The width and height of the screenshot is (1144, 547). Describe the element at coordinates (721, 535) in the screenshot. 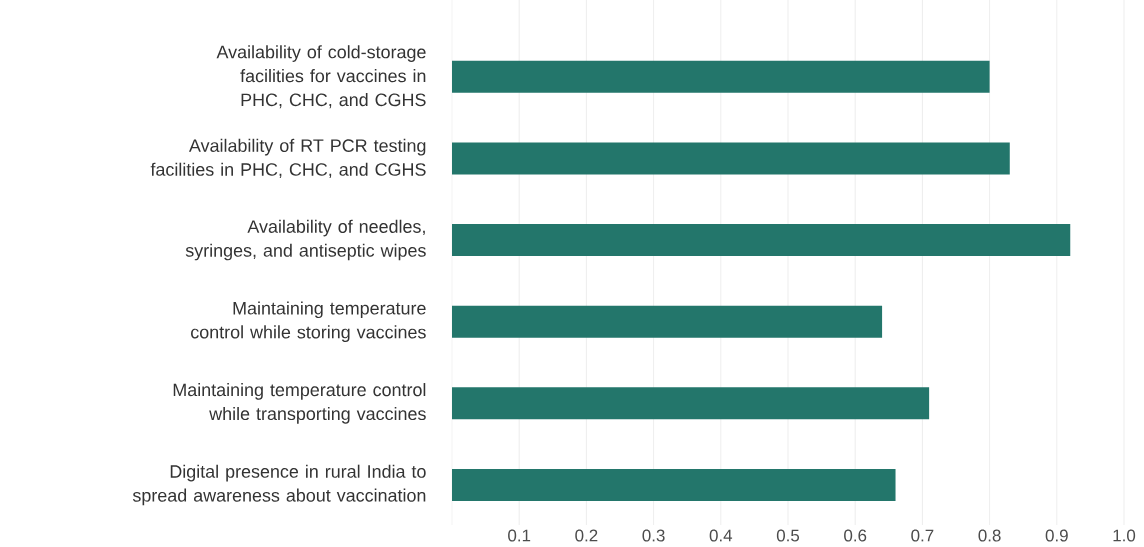

I see `x-tick-label: 0.4` at that location.